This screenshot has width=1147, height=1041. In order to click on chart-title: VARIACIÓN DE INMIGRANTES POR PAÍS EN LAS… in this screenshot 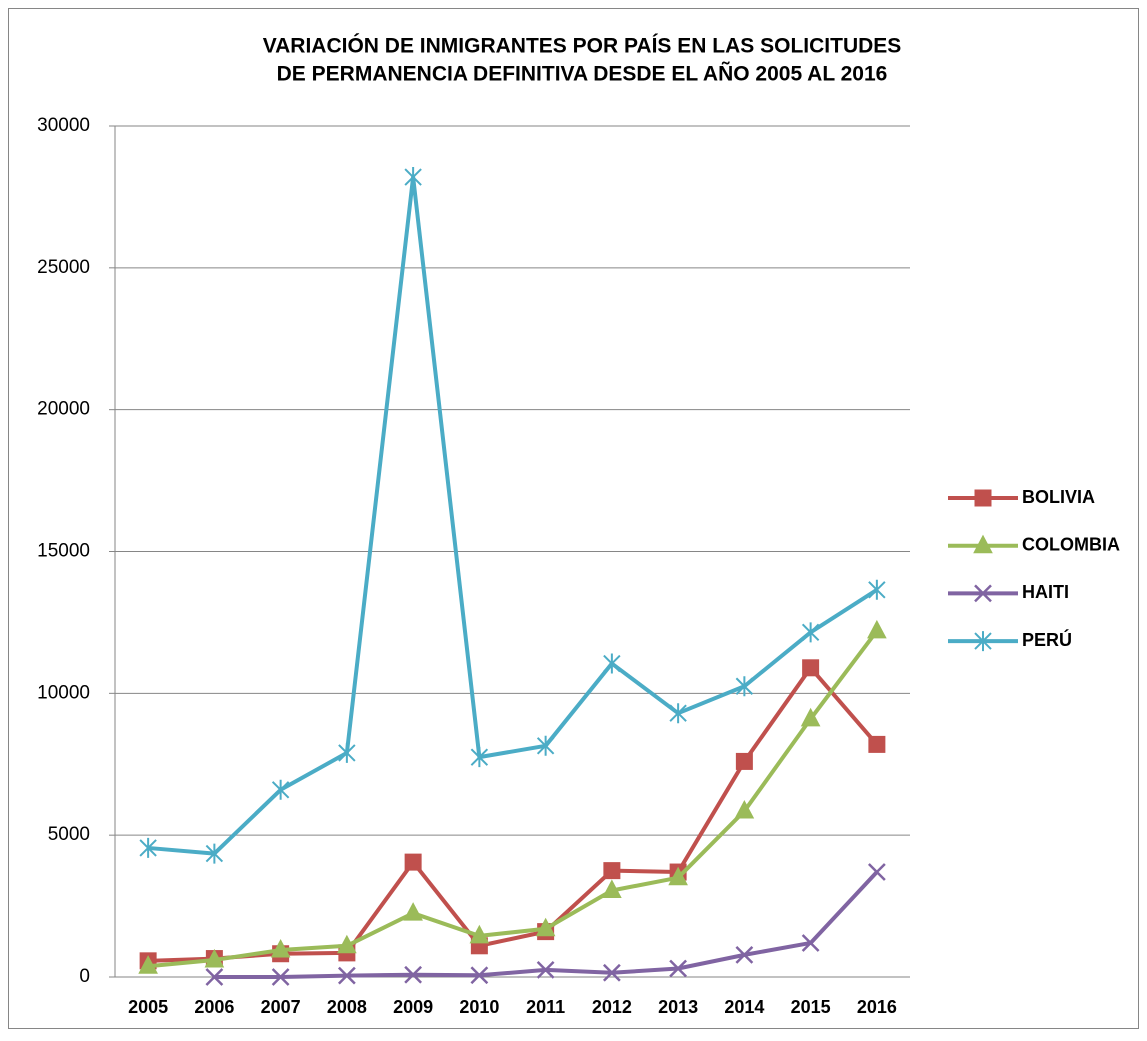, I will do `click(582, 46)`.